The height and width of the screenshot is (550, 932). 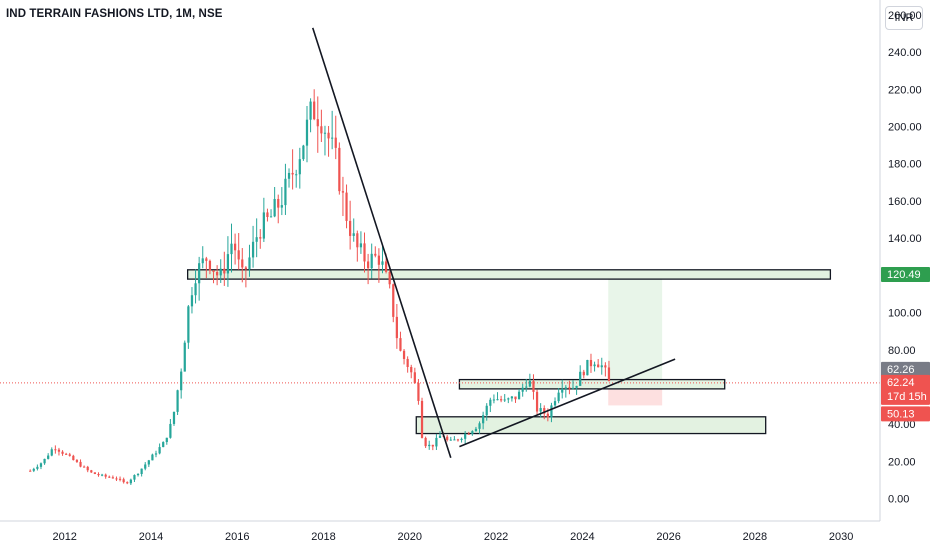 I want to click on target-zone, so click(x=635, y=328).